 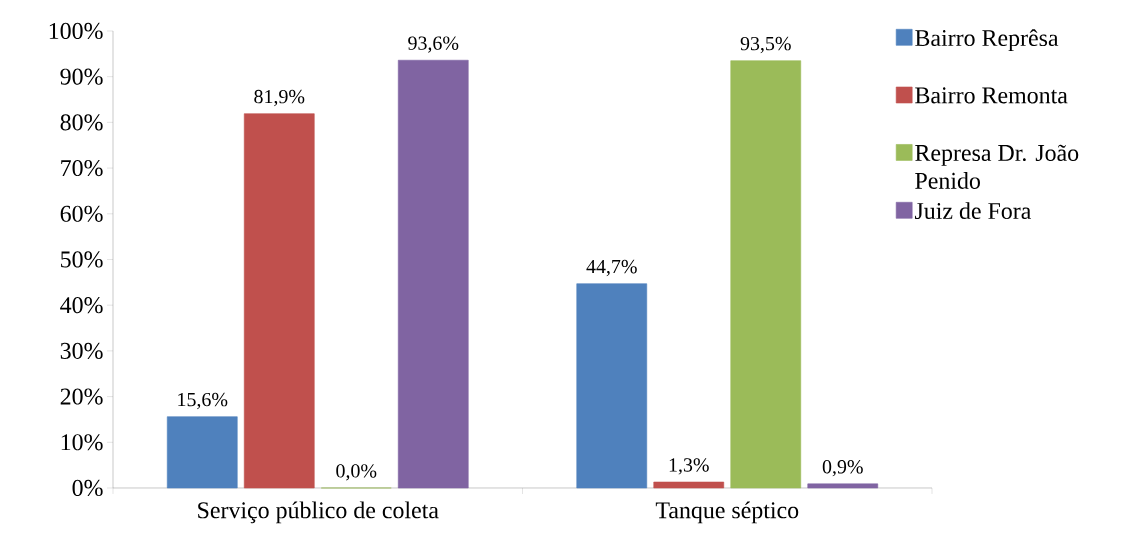 I want to click on y-tick-label: 10%, so click(x=82, y=442).